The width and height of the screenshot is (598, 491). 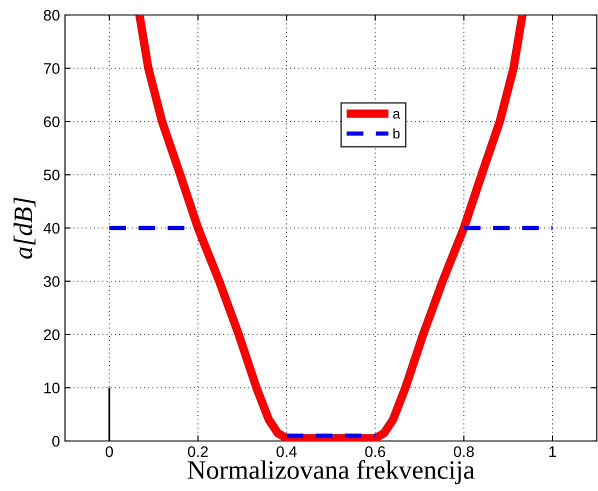 What do you see at coordinates (52, 281) in the screenshot?
I see `y-tick-label: 30` at bounding box center [52, 281].